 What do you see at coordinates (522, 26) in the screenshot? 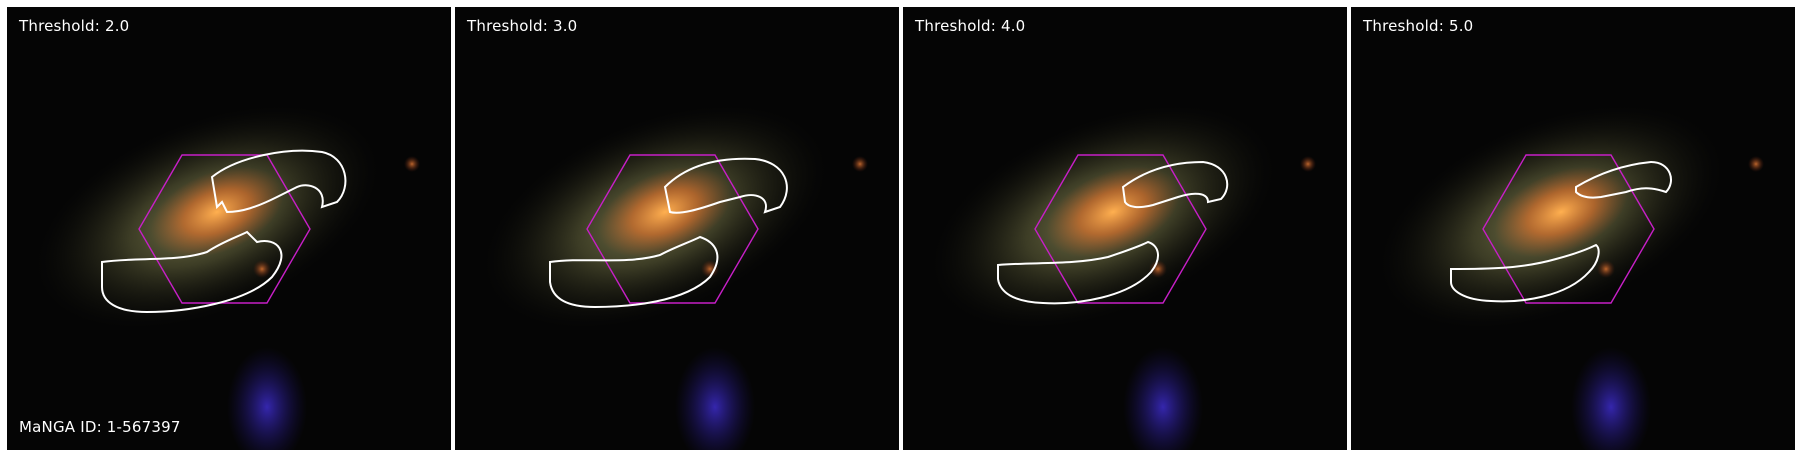
I see `threshold-label: Threshold: 3.0` at bounding box center [522, 26].